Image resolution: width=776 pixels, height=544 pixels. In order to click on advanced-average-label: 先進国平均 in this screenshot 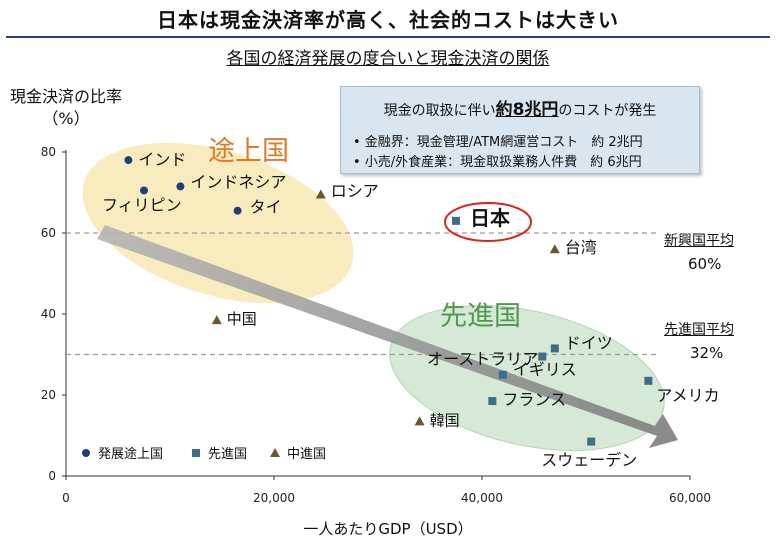, I will do `click(699, 330)`.